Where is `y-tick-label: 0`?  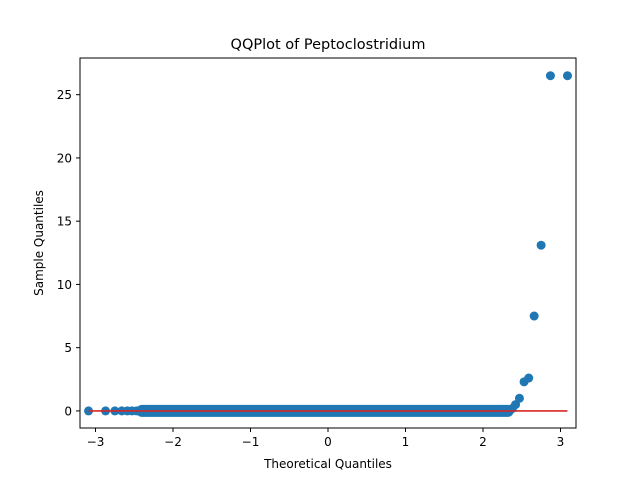
y-tick-label: 0 is located at coordinates (68, 411).